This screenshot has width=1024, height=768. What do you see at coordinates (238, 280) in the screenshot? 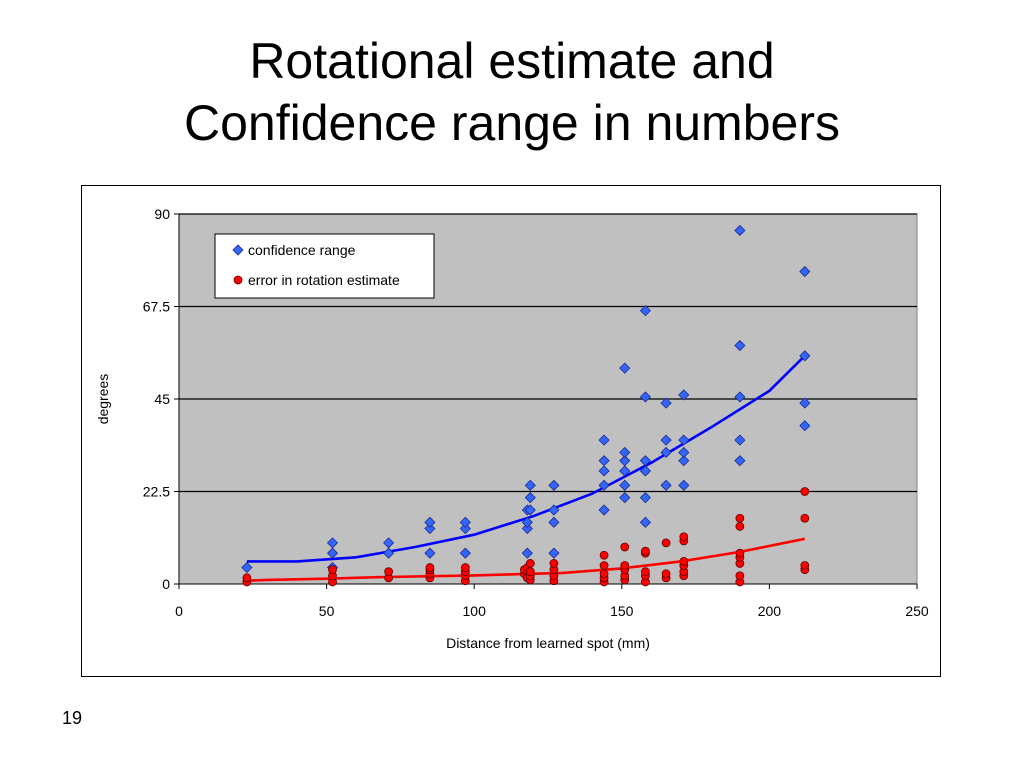
I see `legend-marker-error` at bounding box center [238, 280].